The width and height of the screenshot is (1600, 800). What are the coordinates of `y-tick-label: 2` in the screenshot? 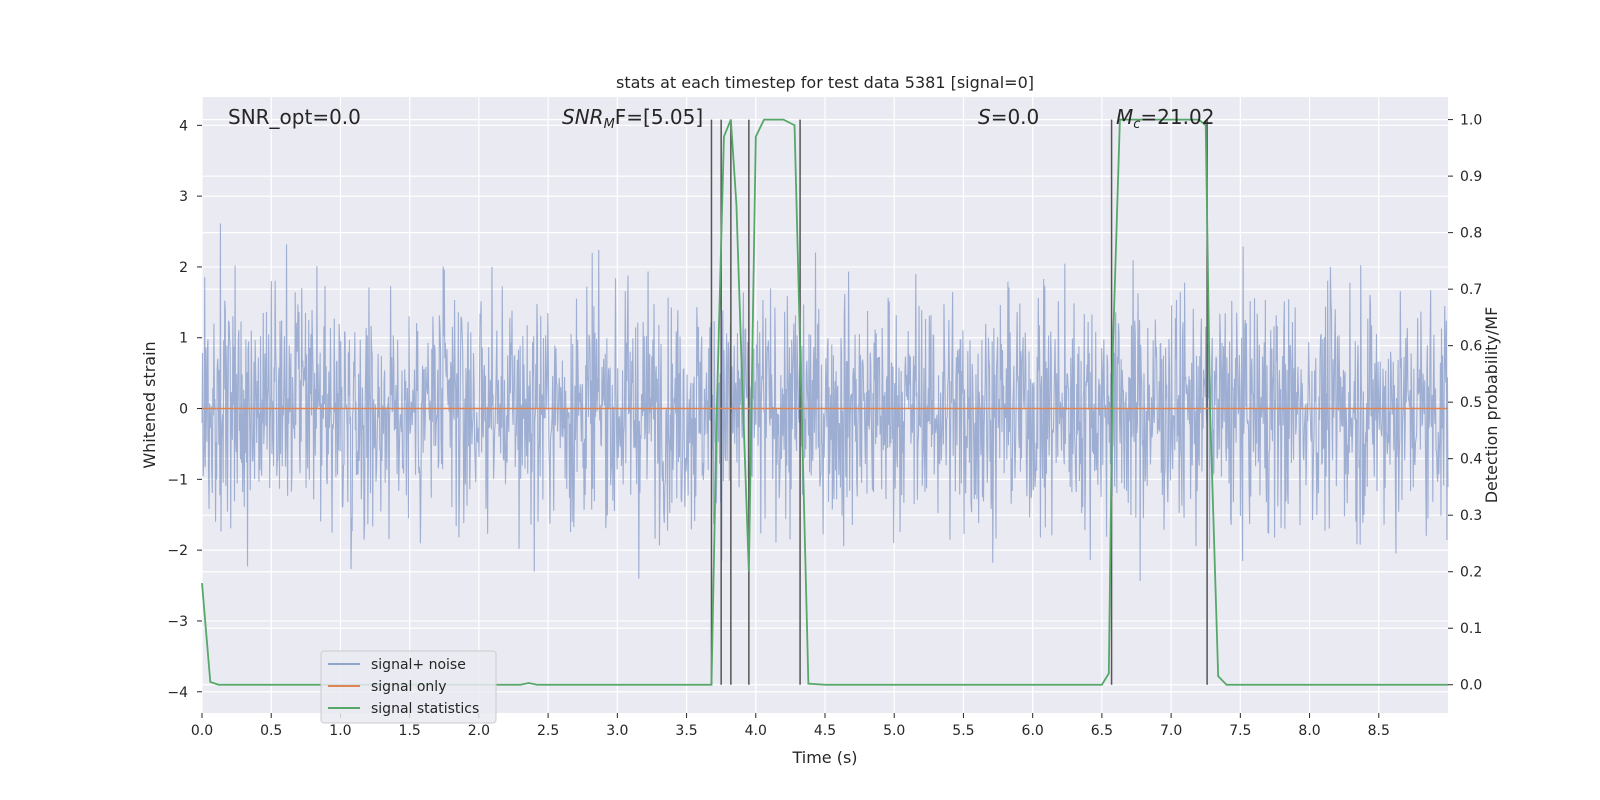 It's located at (183, 268).